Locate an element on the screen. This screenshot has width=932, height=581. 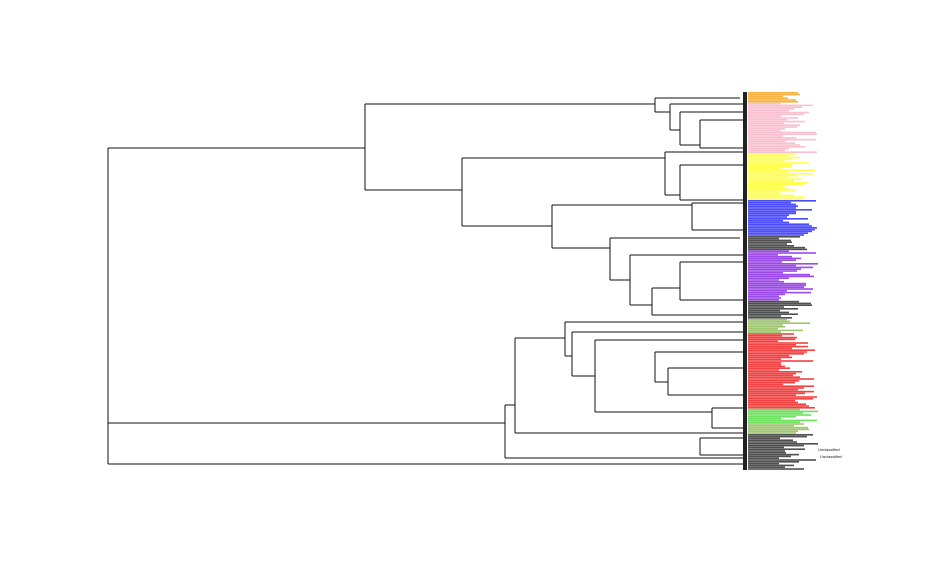
clade-orange is located at coordinates (774, 97).